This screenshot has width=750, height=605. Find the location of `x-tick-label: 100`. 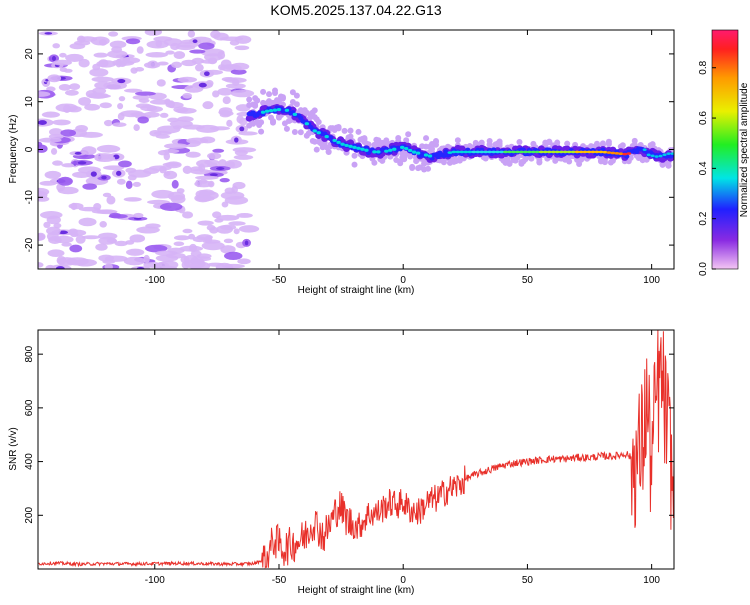

x-tick-label: 100 is located at coordinates (651, 280).